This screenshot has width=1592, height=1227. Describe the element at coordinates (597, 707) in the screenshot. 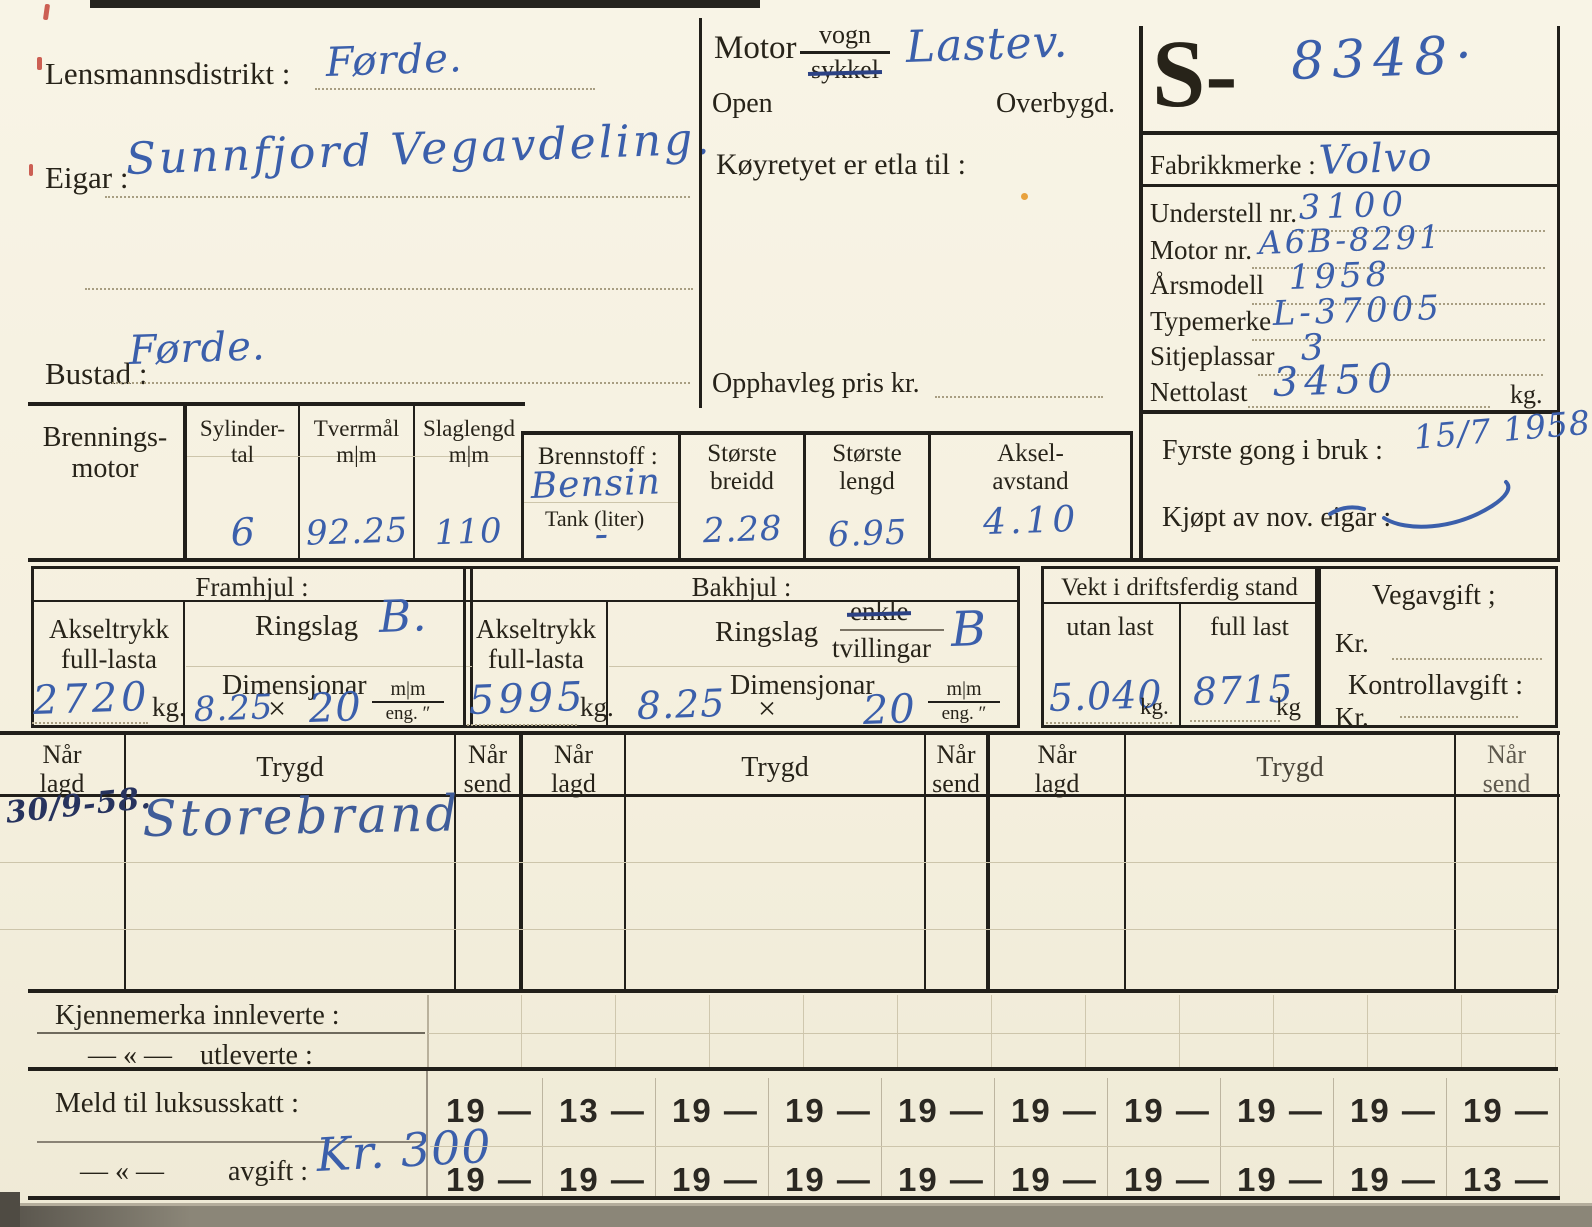

I see `rear-axle-unit: kg.` at that location.